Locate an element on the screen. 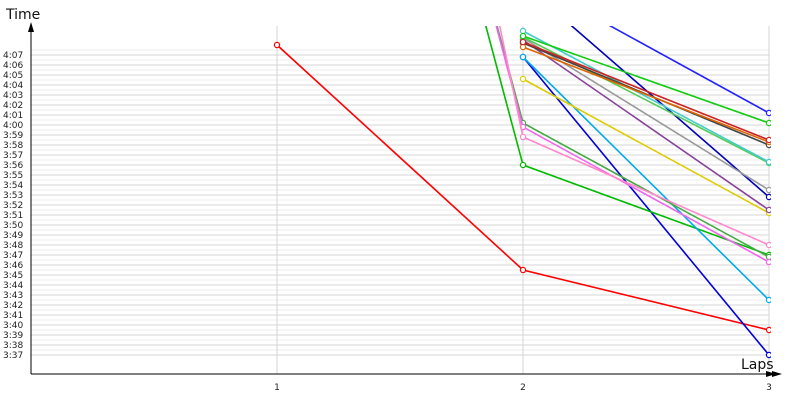 Image resolution: width=800 pixels, height=400 pixels. y-tick-label: 4:00 is located at coordinates (13, 126).